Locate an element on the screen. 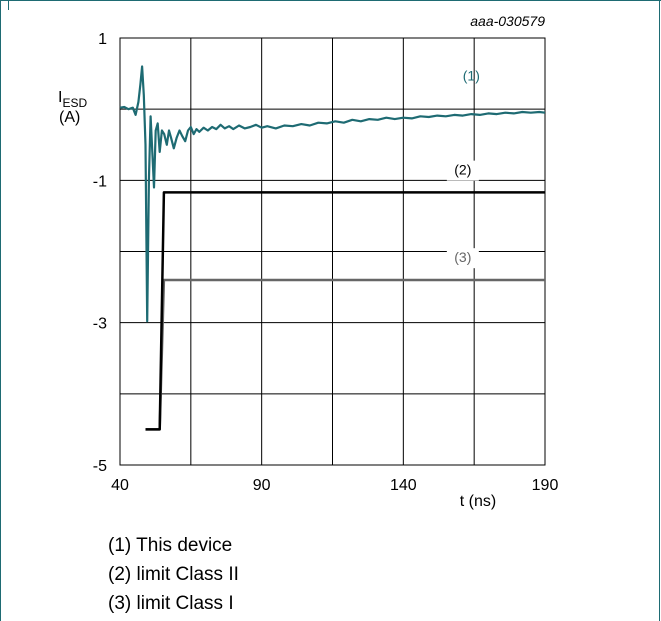  y-axis-label: IESD is located at coordinates (72, 99).